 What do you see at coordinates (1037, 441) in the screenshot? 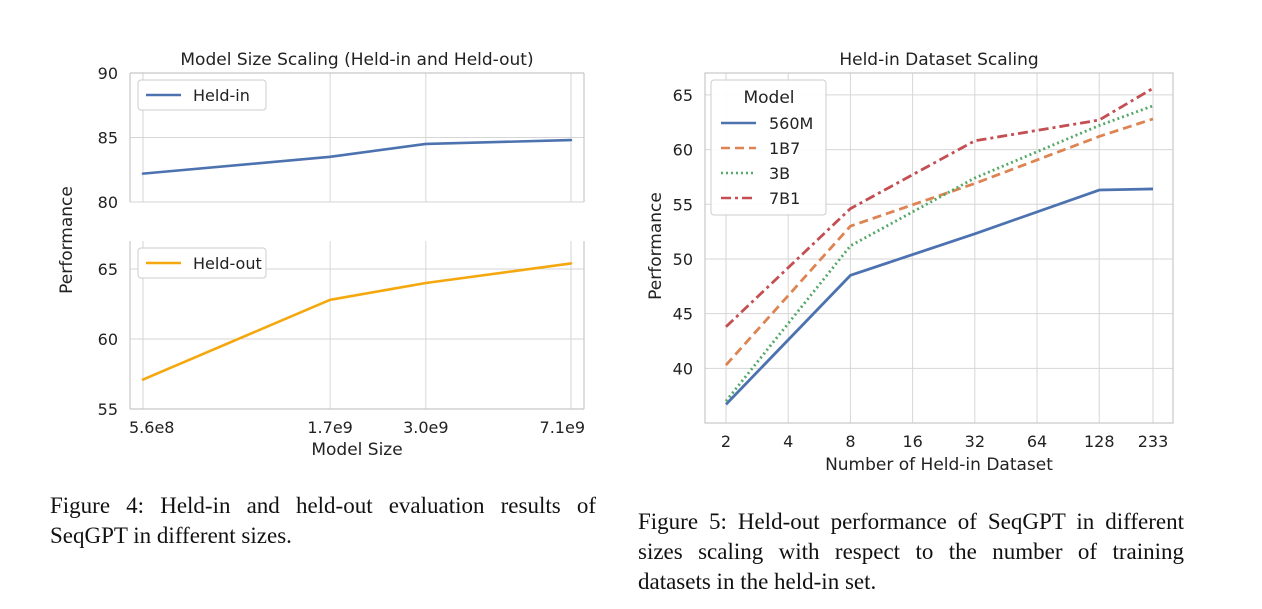
I see `x-tick-label: 64` at bounding box center [1037, 441].